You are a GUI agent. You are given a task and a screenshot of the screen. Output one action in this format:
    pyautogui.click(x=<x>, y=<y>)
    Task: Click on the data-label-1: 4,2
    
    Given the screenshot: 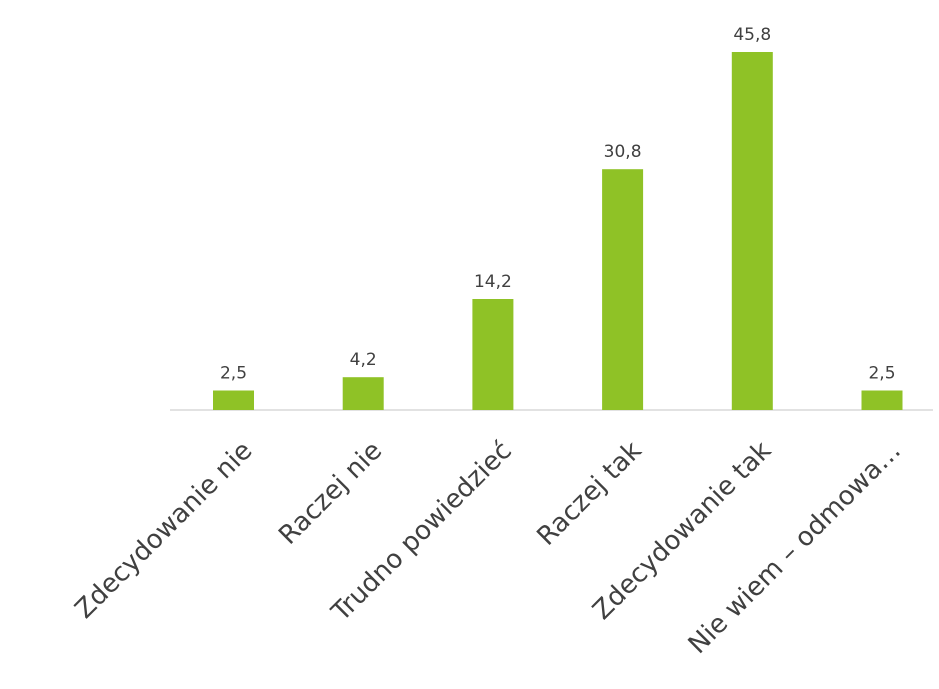 What is the action you would take?
    pyautogui.click(x=363, y=360)
    